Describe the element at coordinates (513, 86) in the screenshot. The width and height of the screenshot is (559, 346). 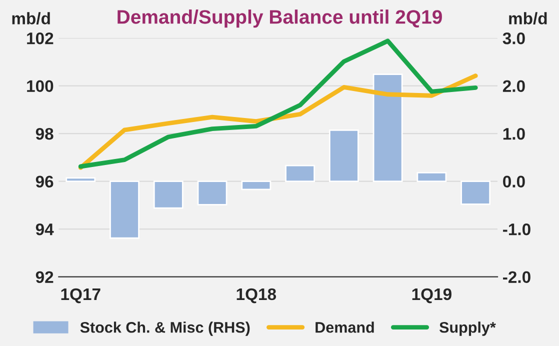
I see `y2-tick-label: 2.0` at that location.